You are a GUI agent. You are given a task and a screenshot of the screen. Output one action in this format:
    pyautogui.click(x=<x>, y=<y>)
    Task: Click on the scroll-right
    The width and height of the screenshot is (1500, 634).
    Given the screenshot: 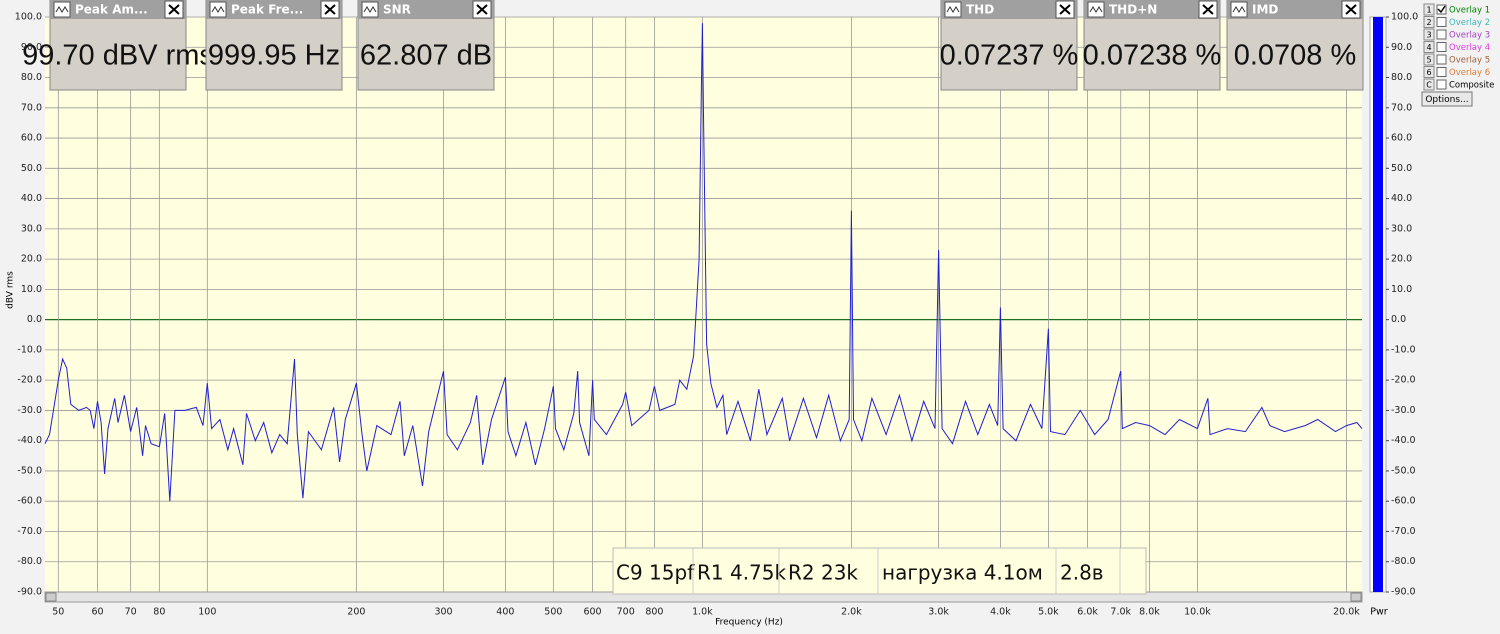 What is the action you would take?
    pyautogui.click(x=1356, y=597)
    